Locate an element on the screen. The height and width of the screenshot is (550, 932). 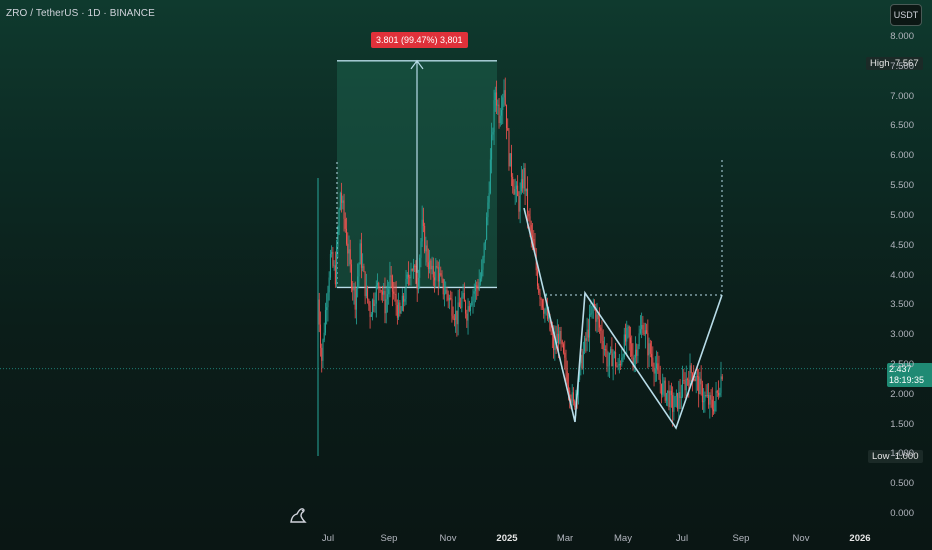
x-tick-label: May is located at coordinates (623, 538).